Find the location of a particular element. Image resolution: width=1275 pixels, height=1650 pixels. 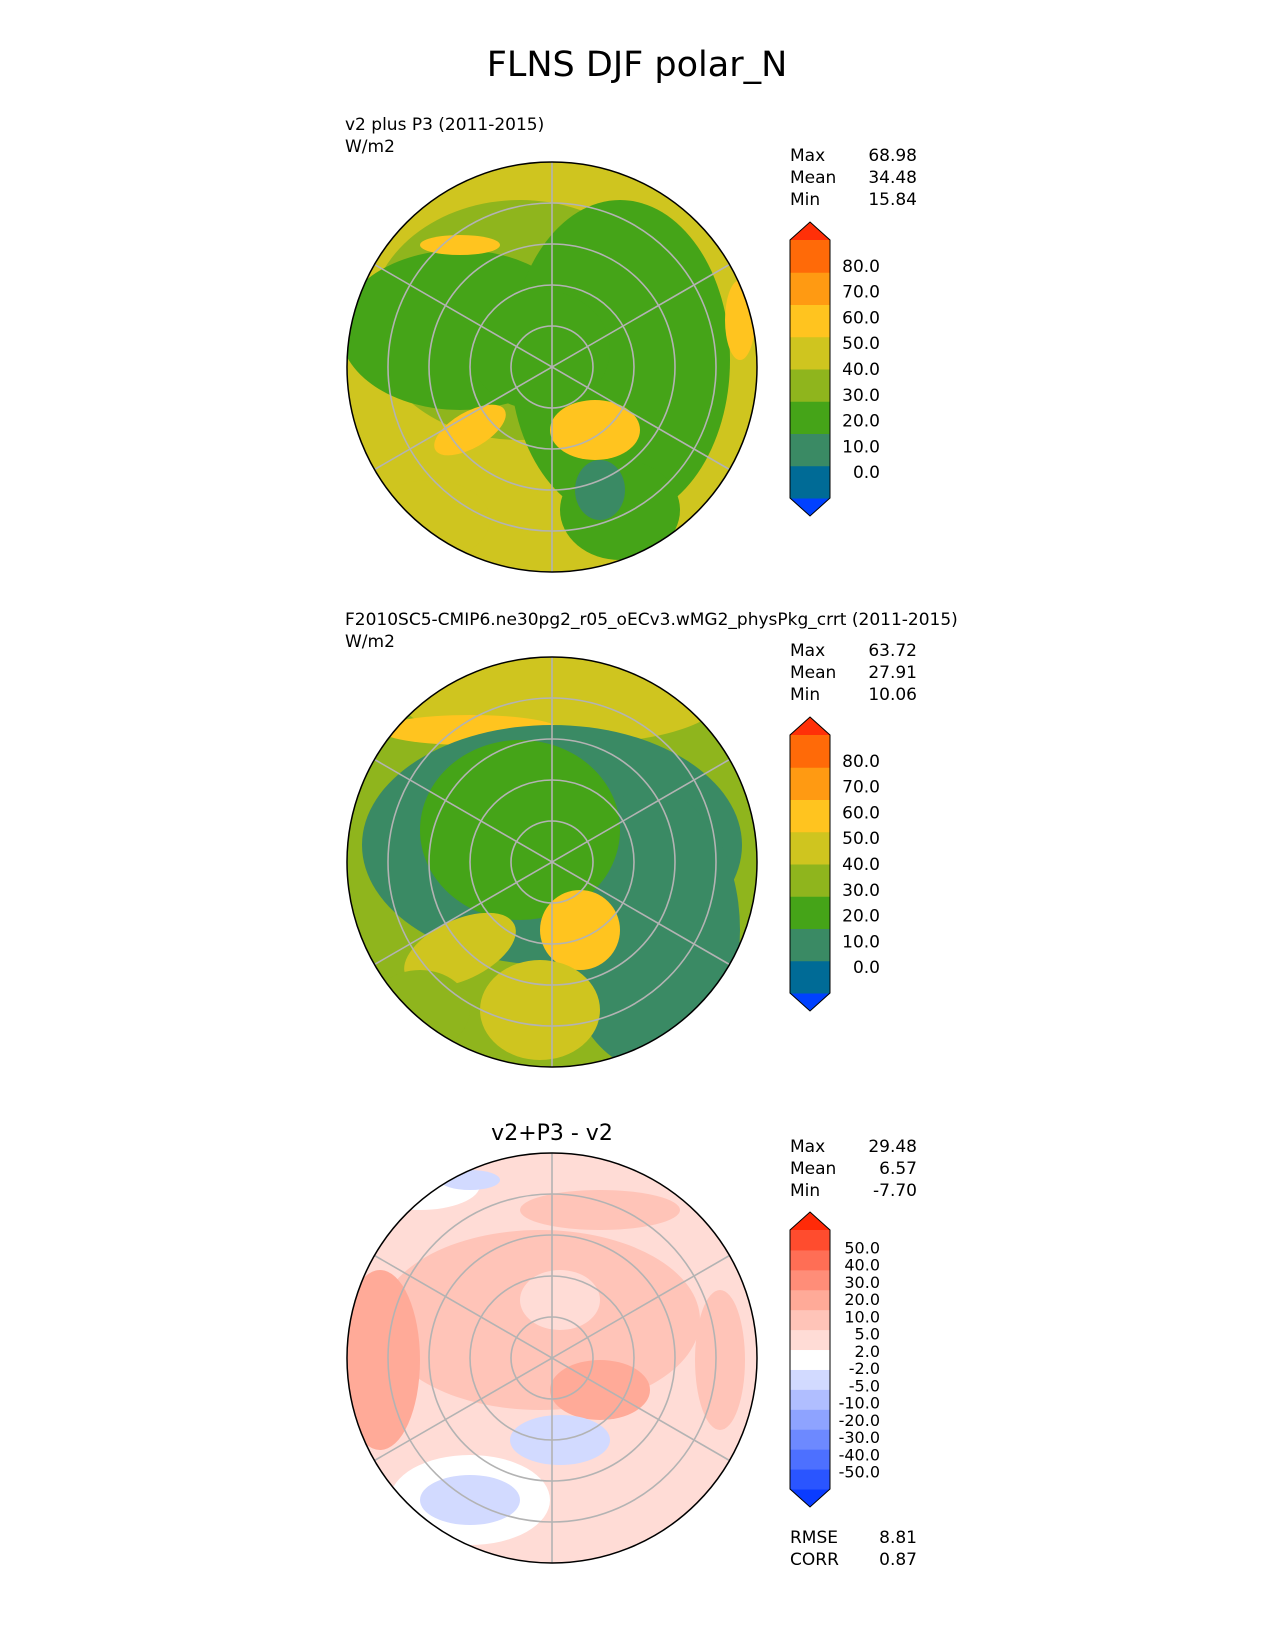

stat-value: 27.91 is located at coordinates (892, 673).